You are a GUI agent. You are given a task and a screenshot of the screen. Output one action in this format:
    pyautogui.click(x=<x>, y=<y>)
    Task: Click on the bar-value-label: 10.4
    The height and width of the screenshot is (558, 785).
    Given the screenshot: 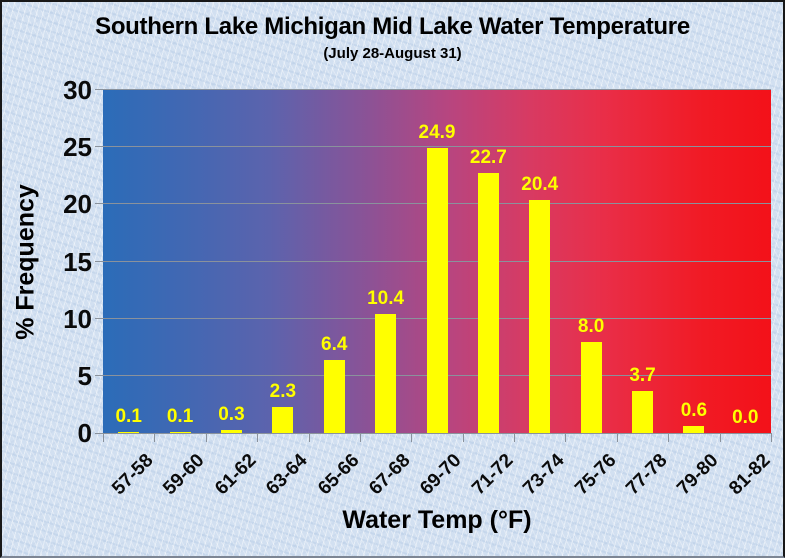 What is the action you would take?
    pyautogui.click(x=386, y=298)
    